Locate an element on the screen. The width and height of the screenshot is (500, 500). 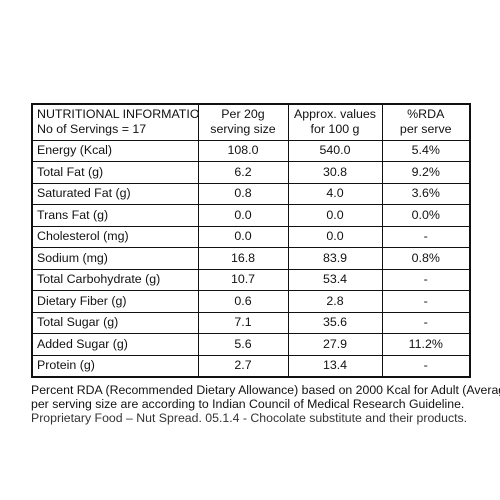
nutrient-name: Protein (g) is located at coordinates (115, 365).